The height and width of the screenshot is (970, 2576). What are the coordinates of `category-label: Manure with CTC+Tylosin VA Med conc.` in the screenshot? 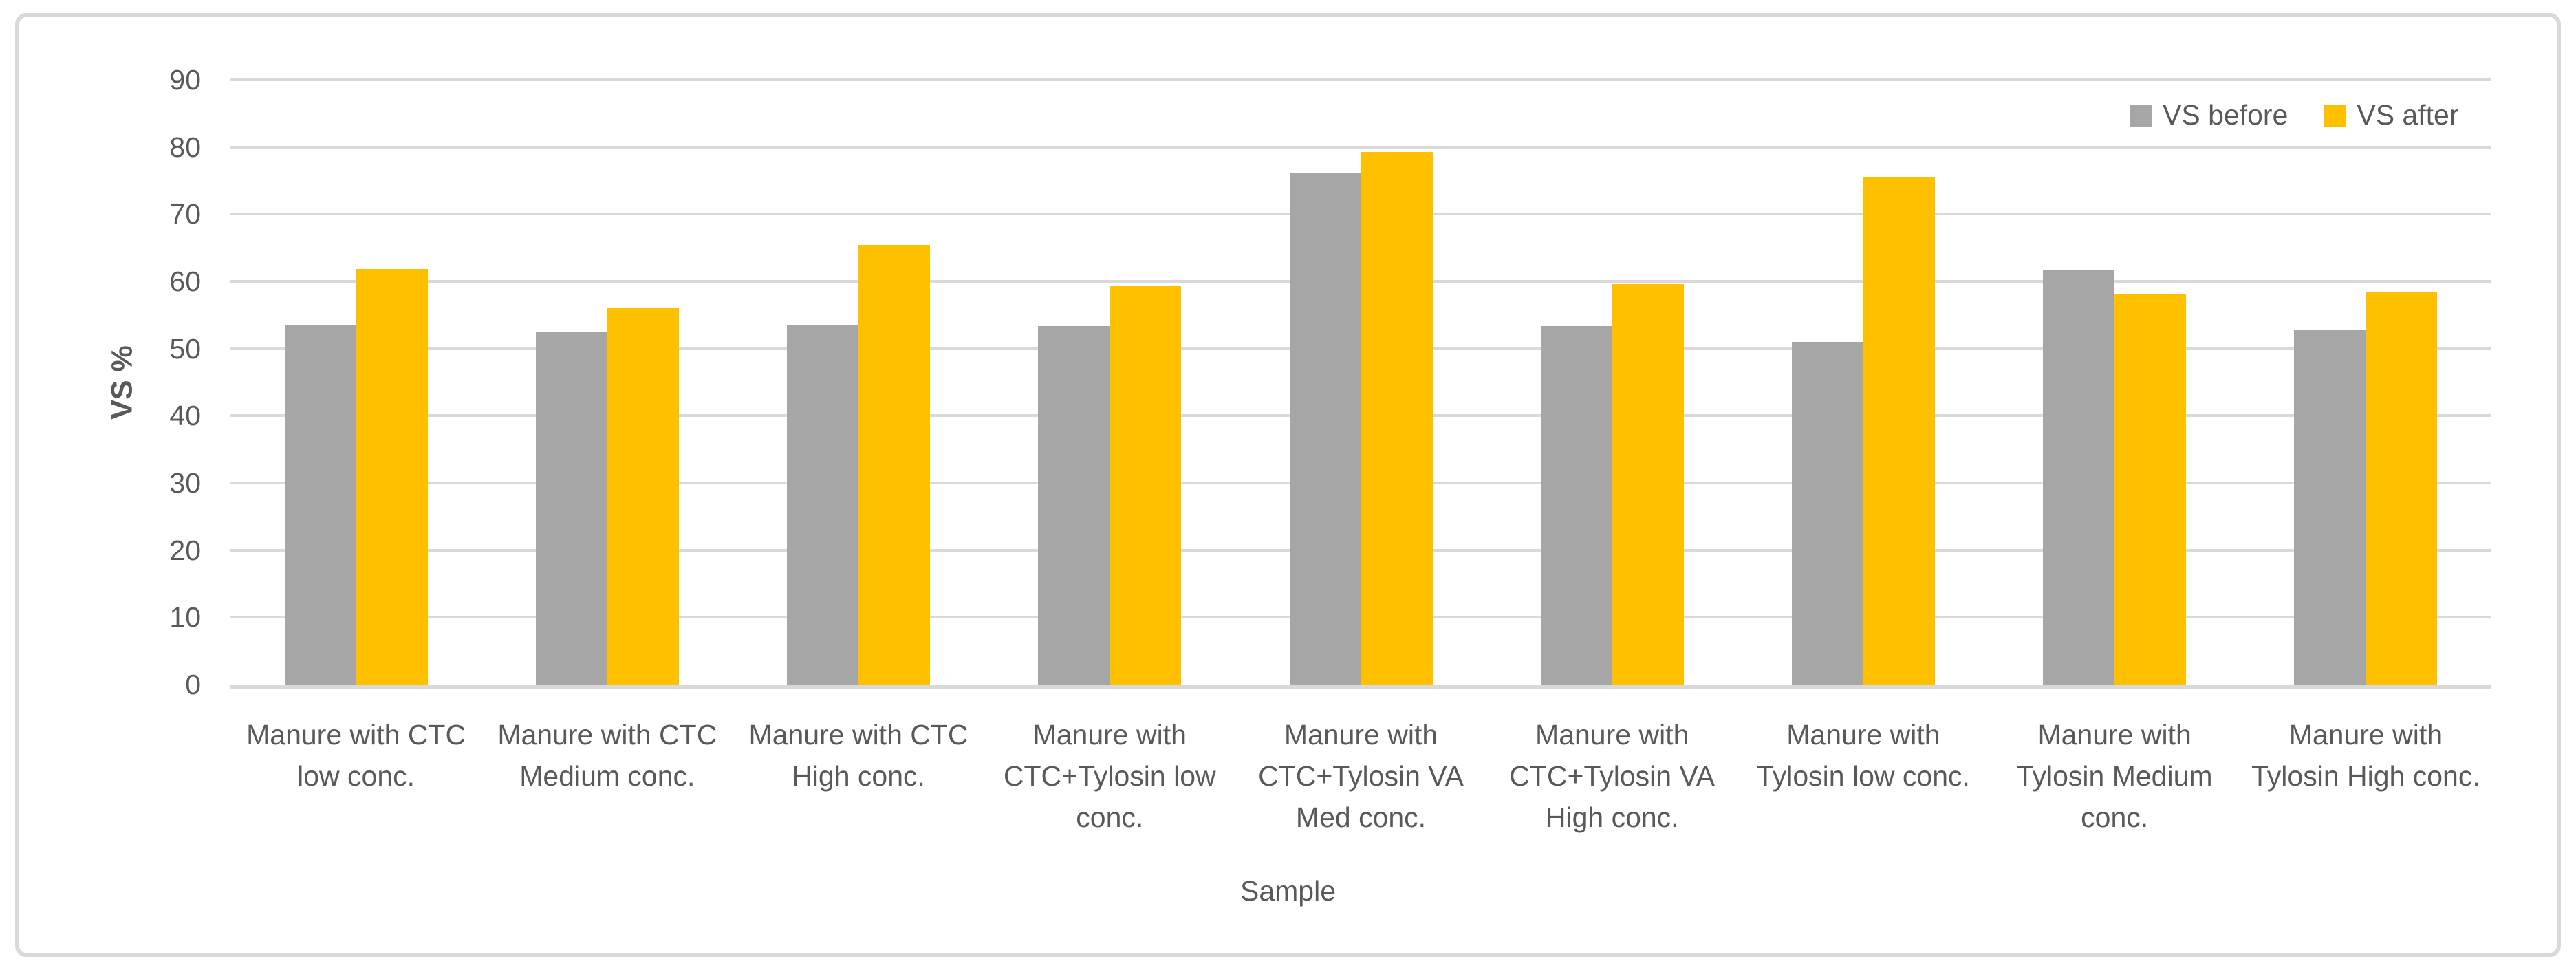 It's located at (1361, 776).